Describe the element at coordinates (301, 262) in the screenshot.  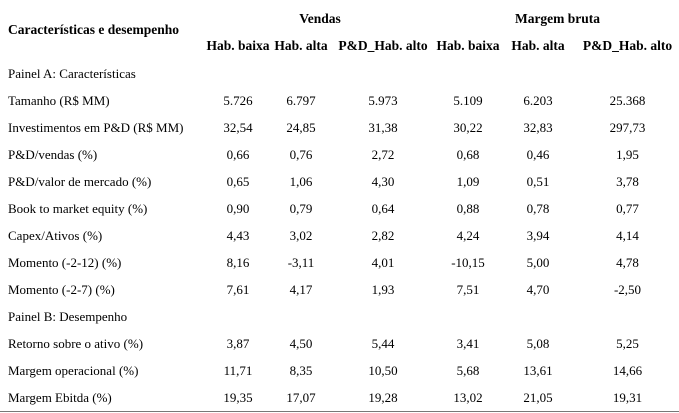
I see `cell-value: -3,11` at that location.